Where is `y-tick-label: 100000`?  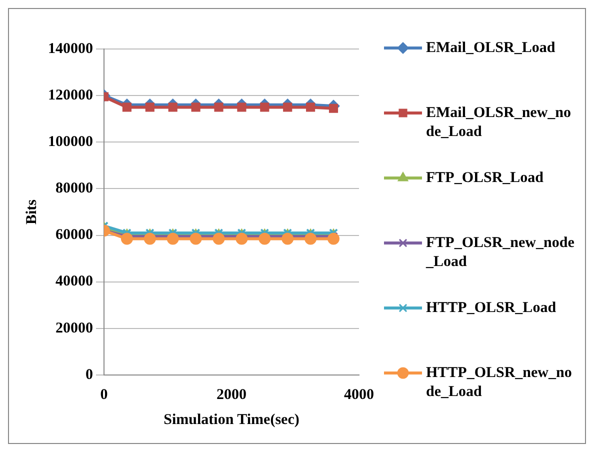
y-tick-label: 100000 is located at coordinates (70, 142).